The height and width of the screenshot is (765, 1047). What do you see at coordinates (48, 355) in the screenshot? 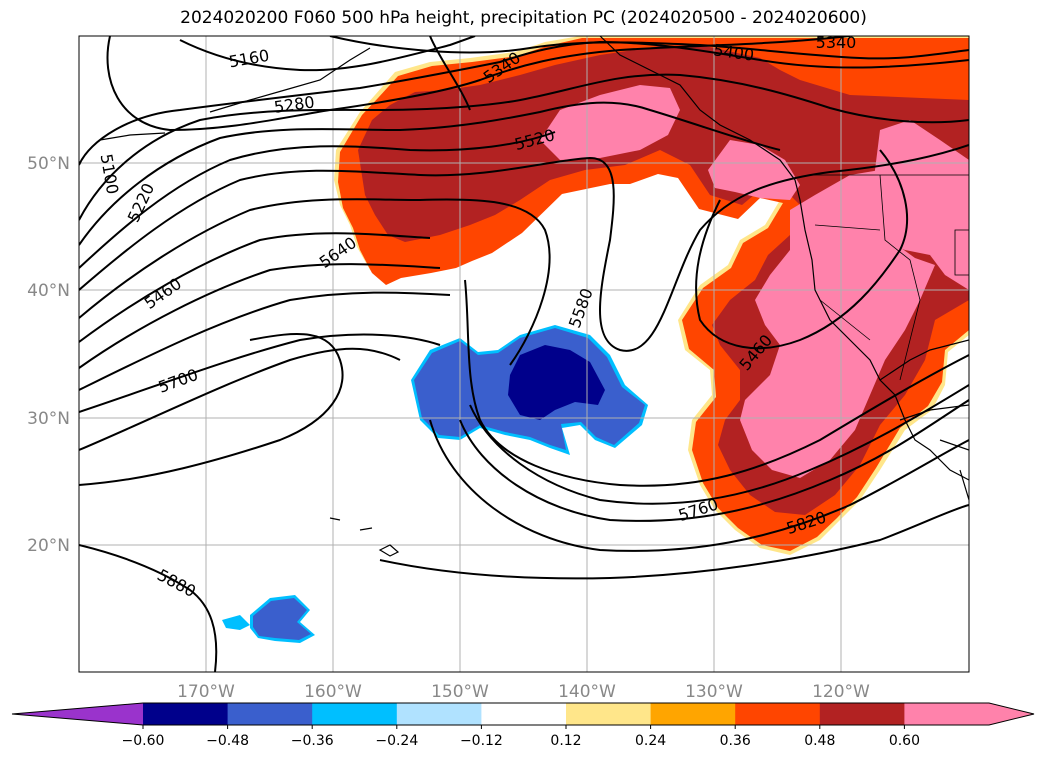
I see `latitude-labels: 50°N 40°N 30°N 20°N` at bounding box center [48, 355].